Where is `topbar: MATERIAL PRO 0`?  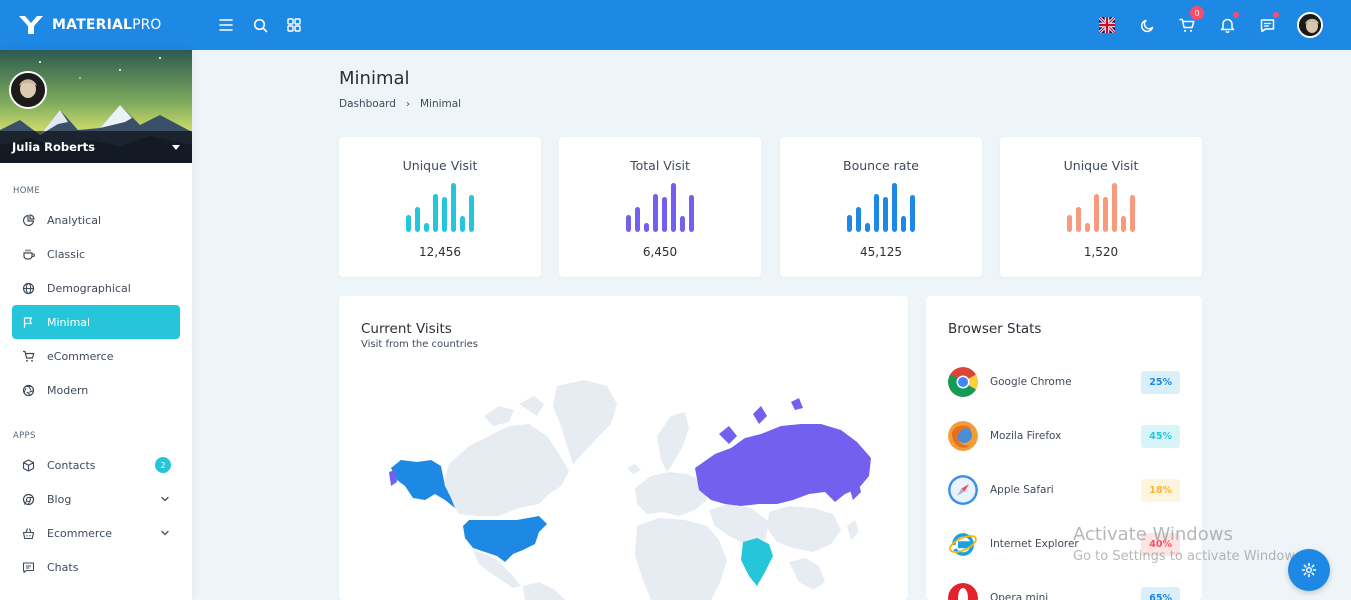 topbar: MATERIAL PRO 0 is located at coordinates (675, 25).